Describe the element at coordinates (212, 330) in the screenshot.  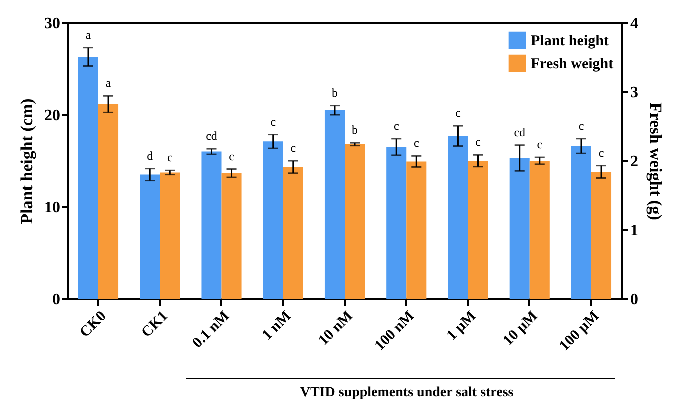
I see `x-tick-label: 0.1 nM` at that location.